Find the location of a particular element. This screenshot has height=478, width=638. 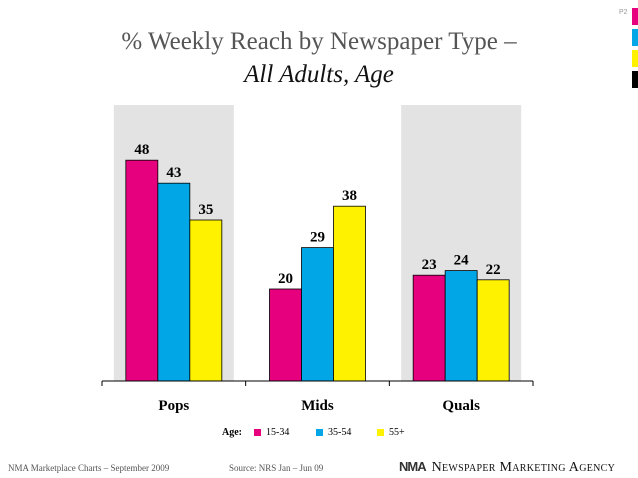

swatch-black is located at coordinates (635, 79).